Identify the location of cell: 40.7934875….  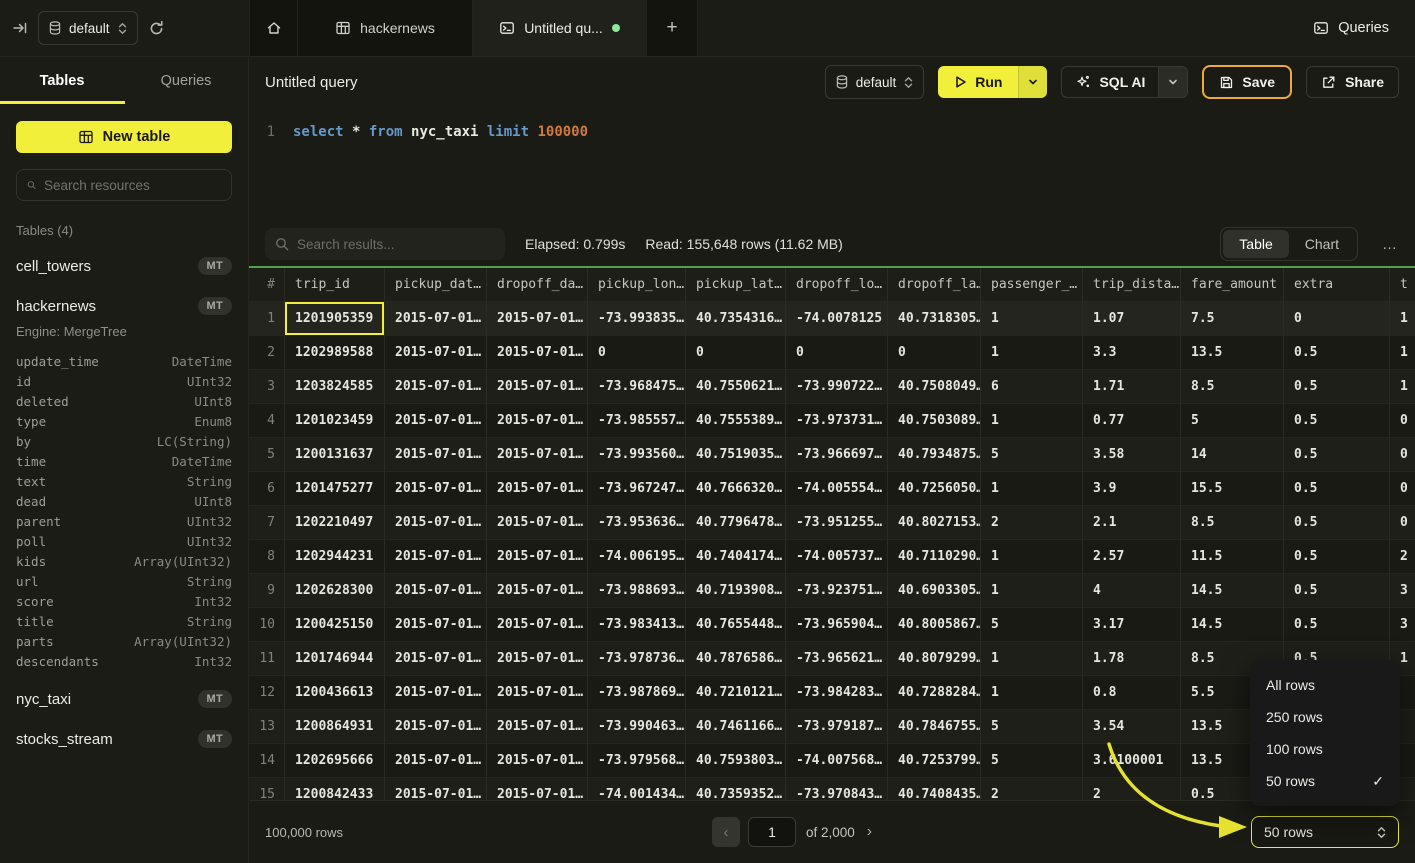
(934, 455).